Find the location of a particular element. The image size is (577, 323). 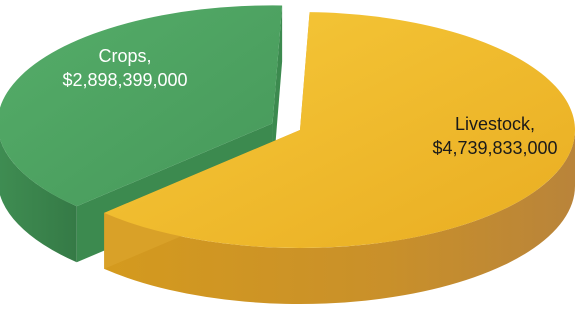

slice-crops-value-label: $2,898,399,000 is located at coordinates (124, 80).